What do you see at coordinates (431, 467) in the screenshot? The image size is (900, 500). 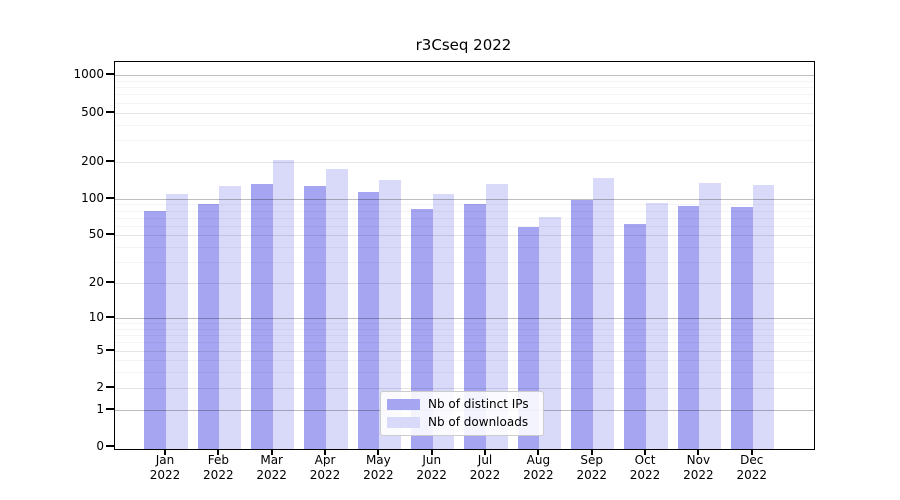 I see `x-tick-label-jun: Jun 2022` at bounding box center [431, 467].